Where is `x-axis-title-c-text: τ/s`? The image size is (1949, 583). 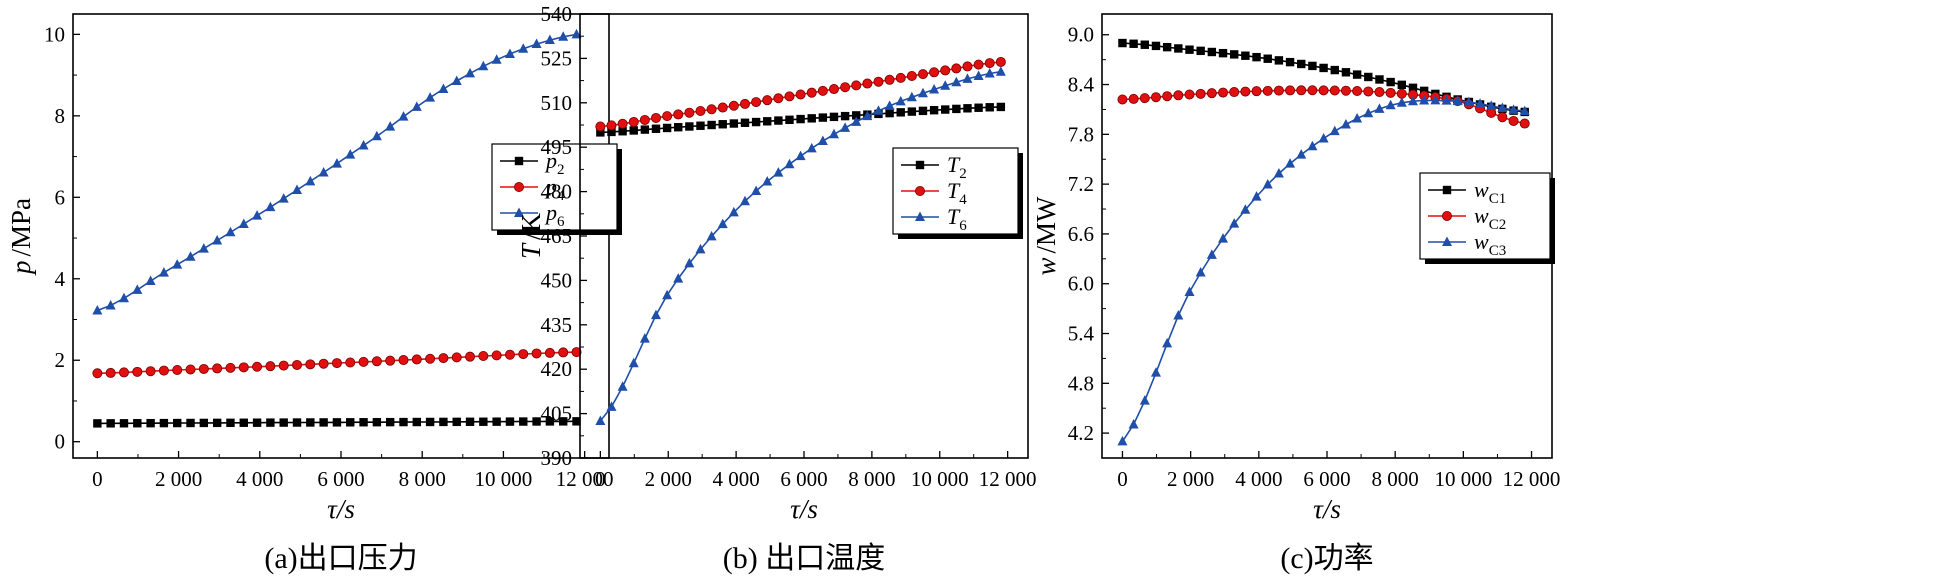 x-axis-title-c-text: τ/s is located at coordinates (1327, 509).